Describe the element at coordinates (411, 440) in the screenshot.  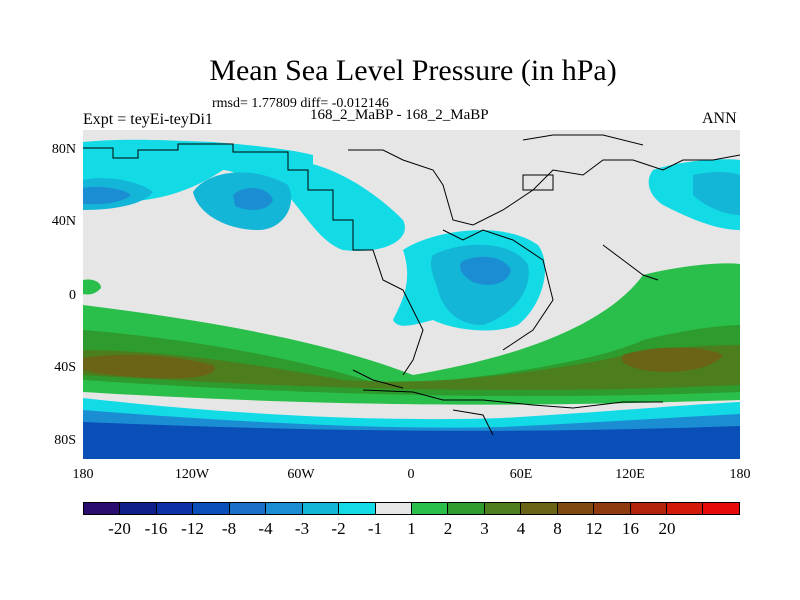
I see `antarctic-band3` at that location.